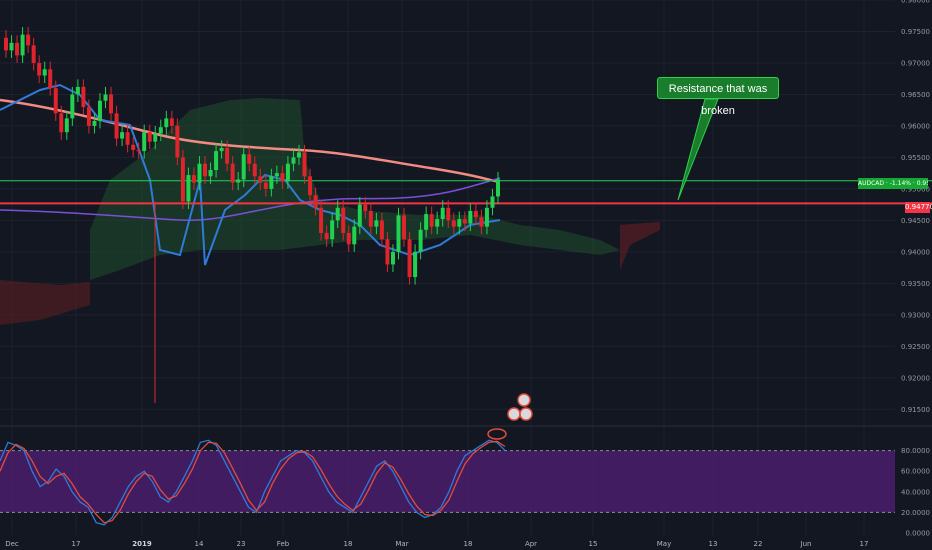  Describe the element at coordinates (401, 544) in the screenshot. I see `time-tick-label: Mar` at that location.